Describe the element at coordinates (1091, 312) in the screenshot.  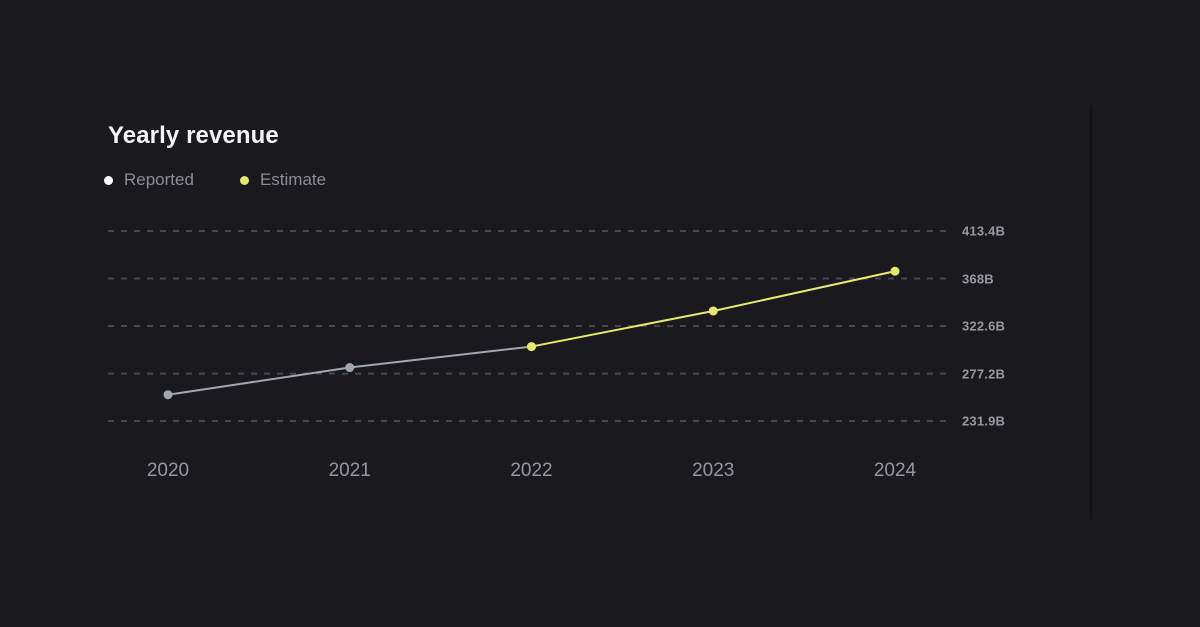
I see `vertical-divider` at that location.